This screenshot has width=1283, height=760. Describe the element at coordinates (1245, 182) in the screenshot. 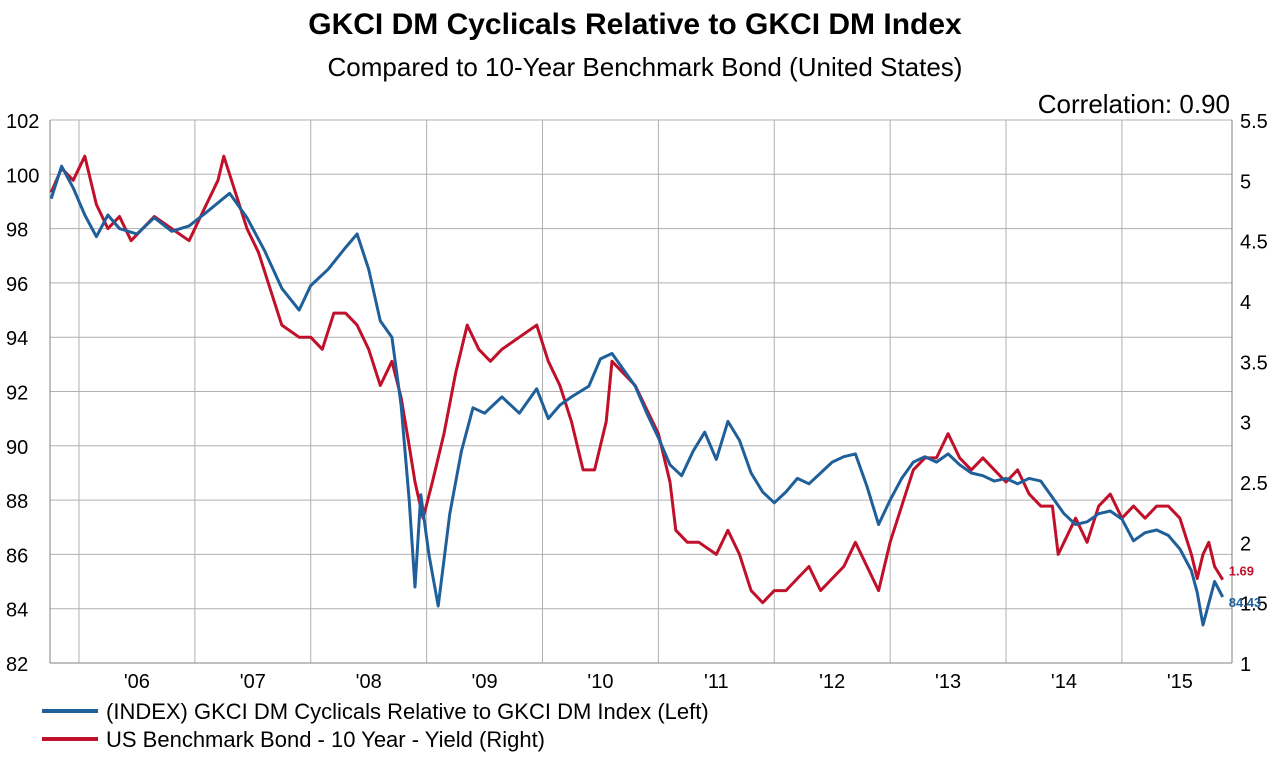

I see `right-tick-label: 5` at that location.